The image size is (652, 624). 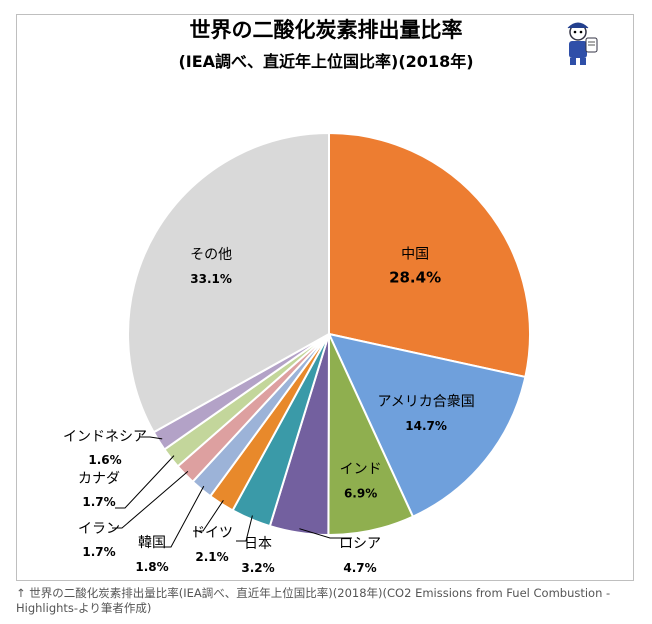 I want to click on slice-label: ドイツ, so click(x=212, y=533).